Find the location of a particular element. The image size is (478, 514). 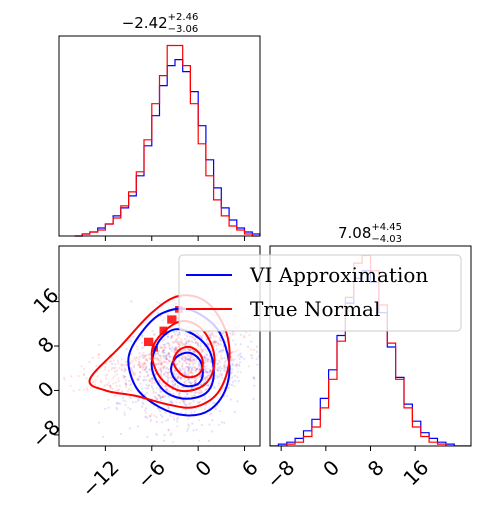

legend-label-vi: VI Approximation is located at coordinates (338, 275).